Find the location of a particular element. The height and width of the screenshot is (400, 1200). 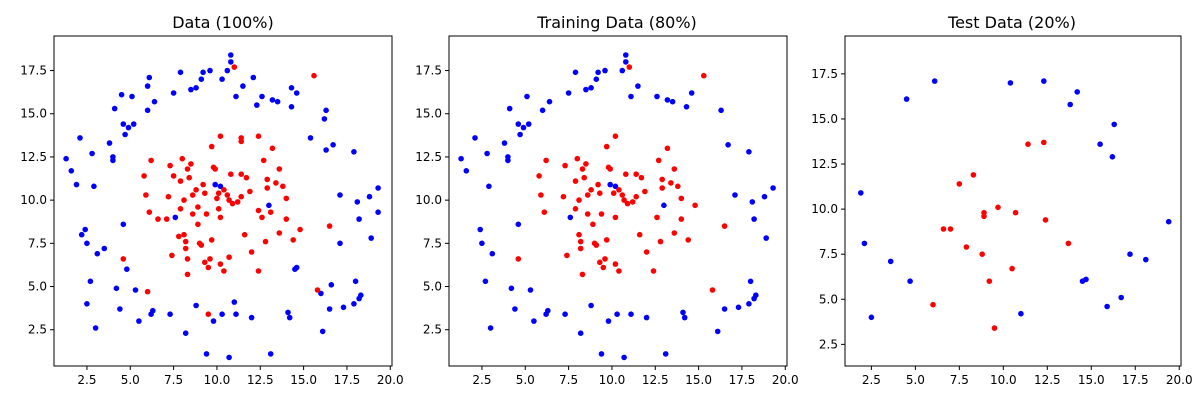

x-tick-label: 17.5 is located at coordinates (1135, 380).